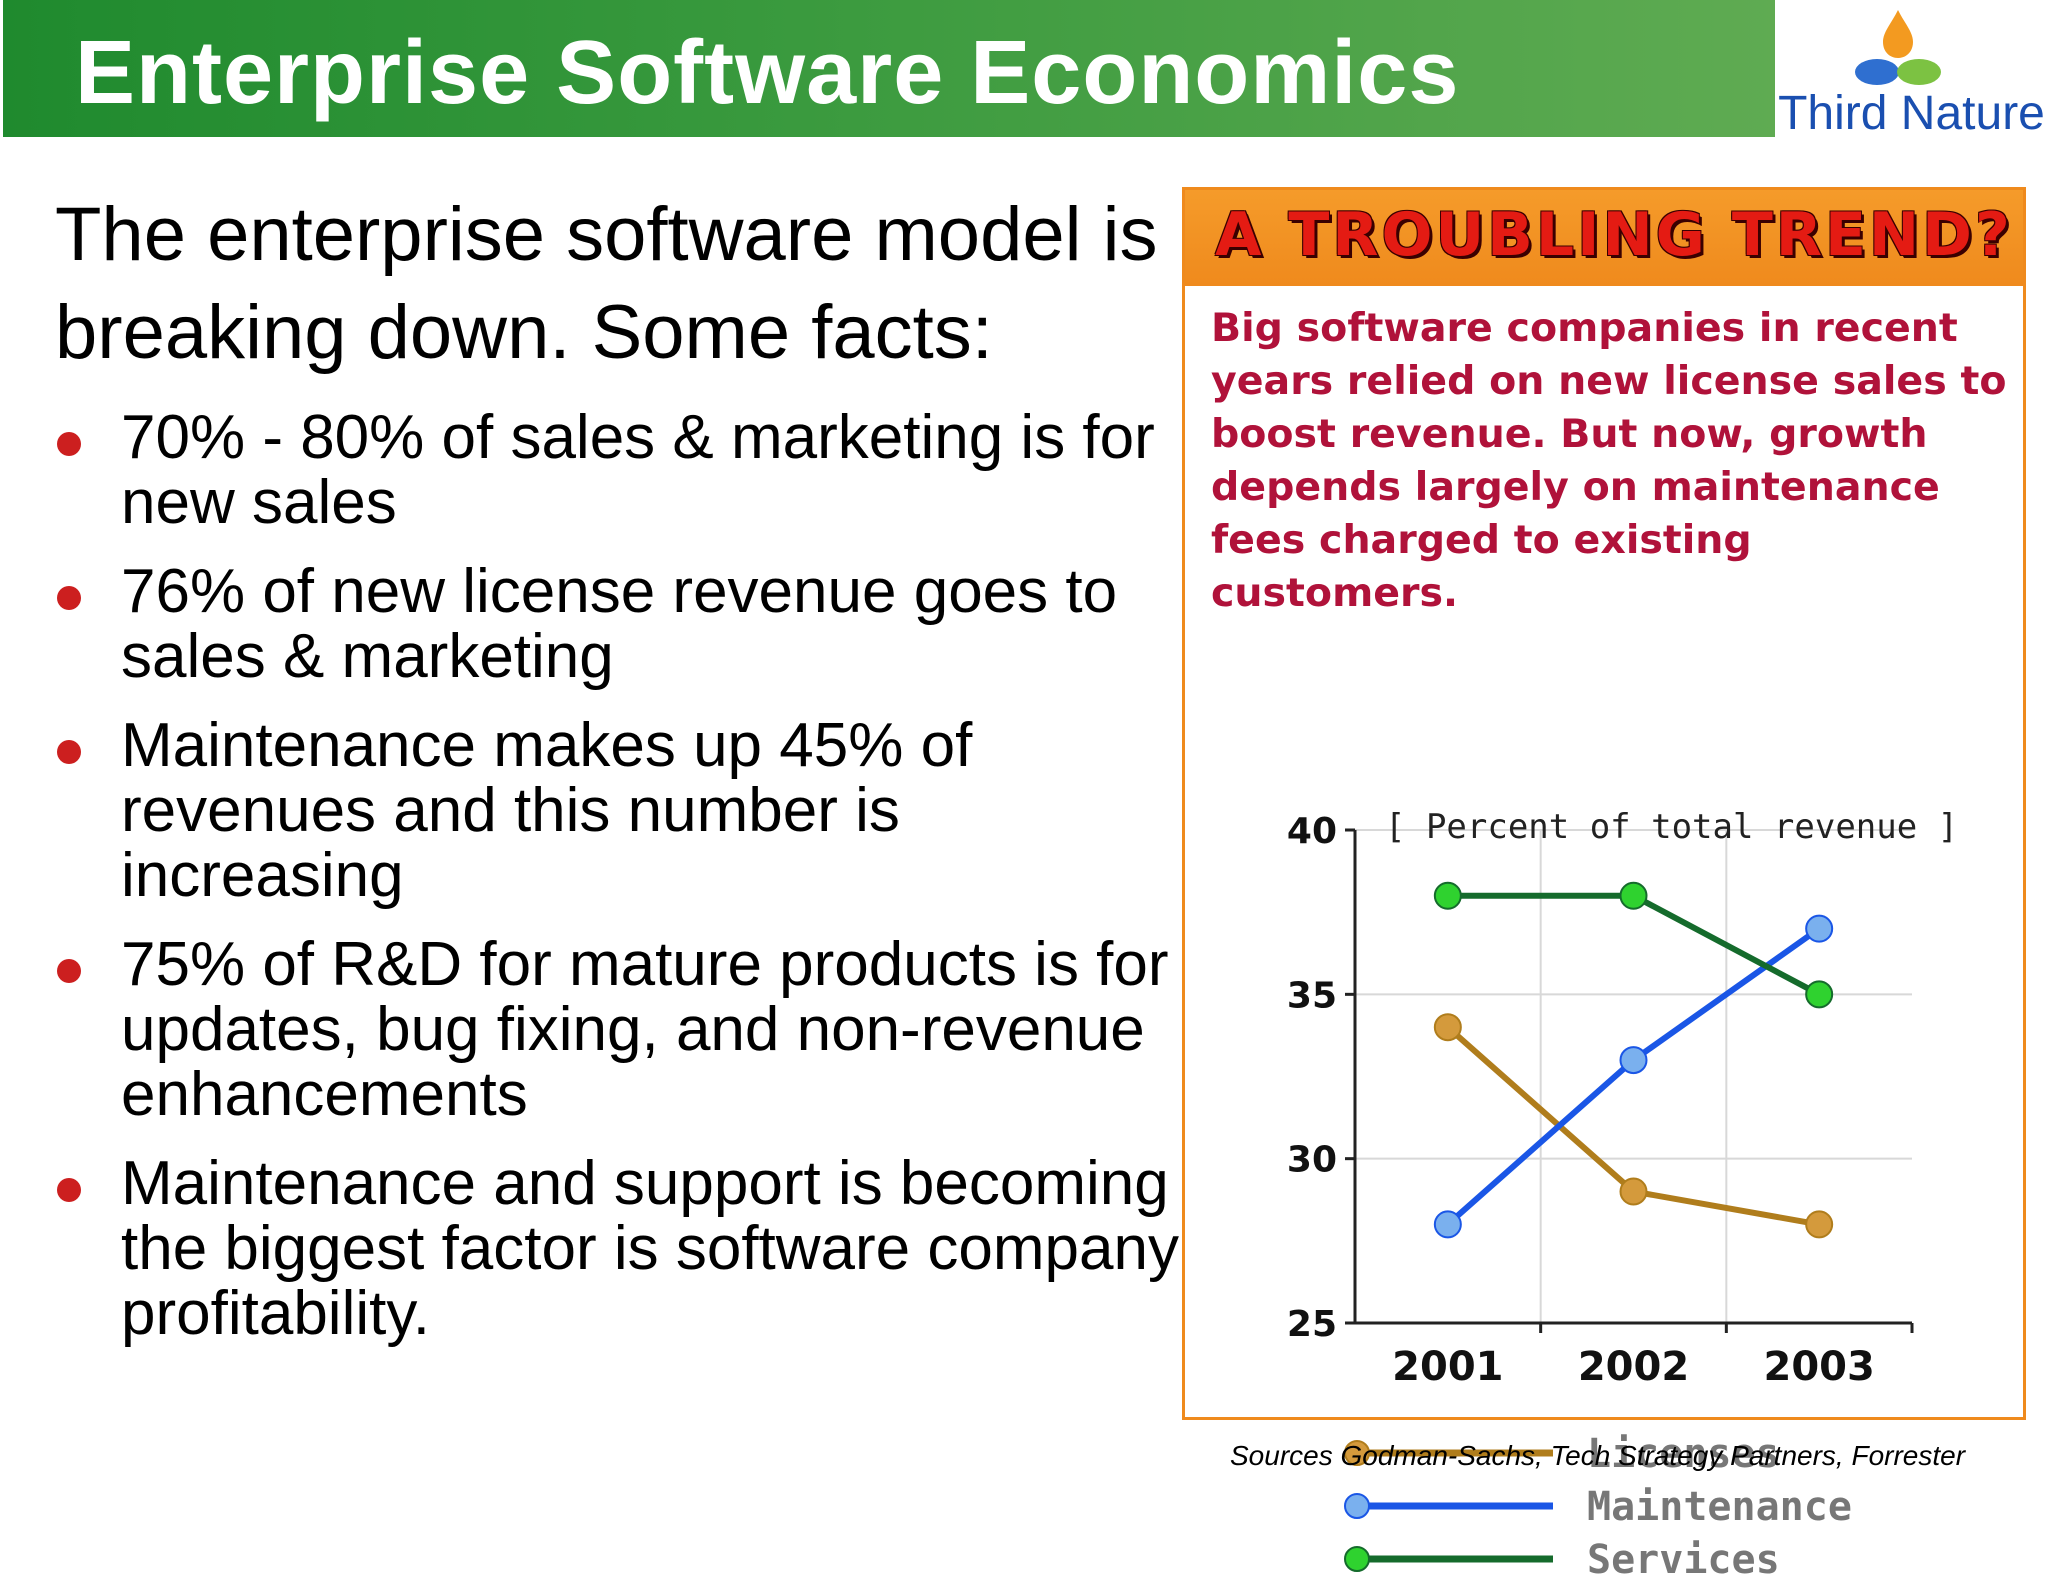 Image resolution: width=2048 pixels, height=1580 pixels. I want to click on slide-title: Enterprise Software Economics, so click(767, 73).